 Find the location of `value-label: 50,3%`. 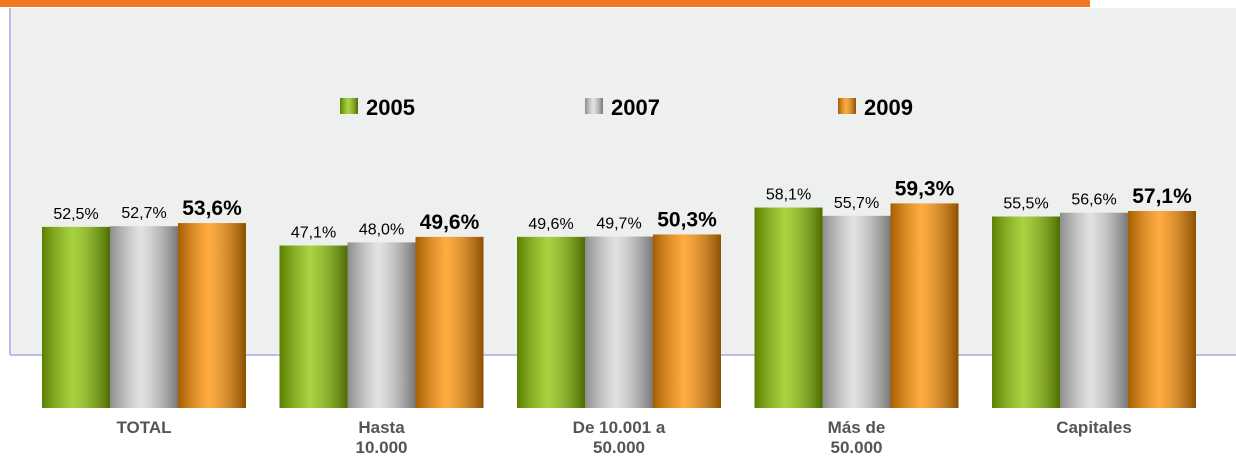

value-label: 50,3% is located at coordinates (687, 219).